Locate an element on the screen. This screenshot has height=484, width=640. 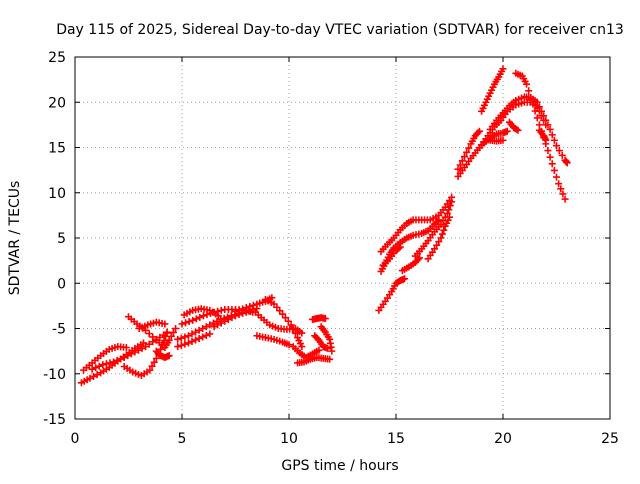
y-tick-label: -10 is located at coordinates (54, 375).